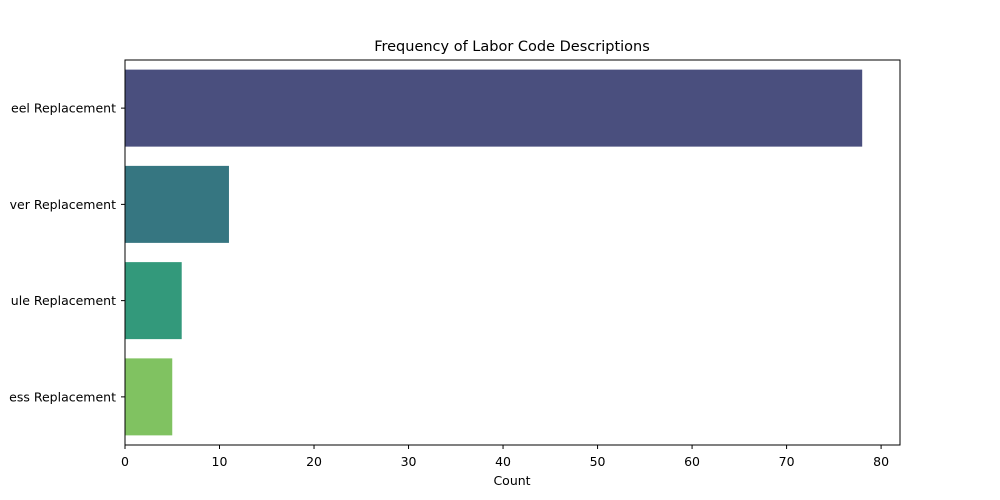 The height and width of the screenshot is (500, 1000). I want to click on y-tick-label: ver Replacement, so click(63, 204).